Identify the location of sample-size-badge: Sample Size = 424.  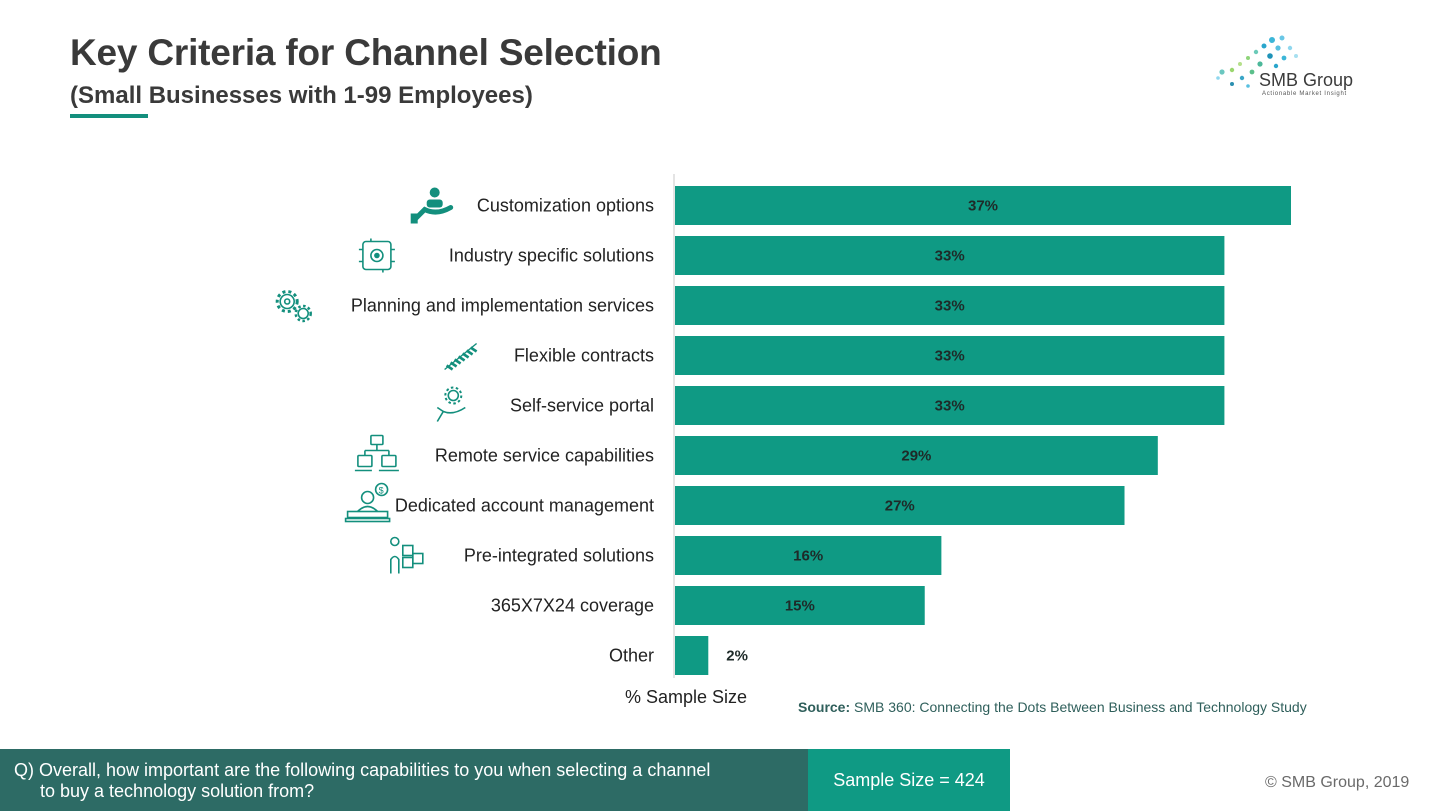
(909, 780).